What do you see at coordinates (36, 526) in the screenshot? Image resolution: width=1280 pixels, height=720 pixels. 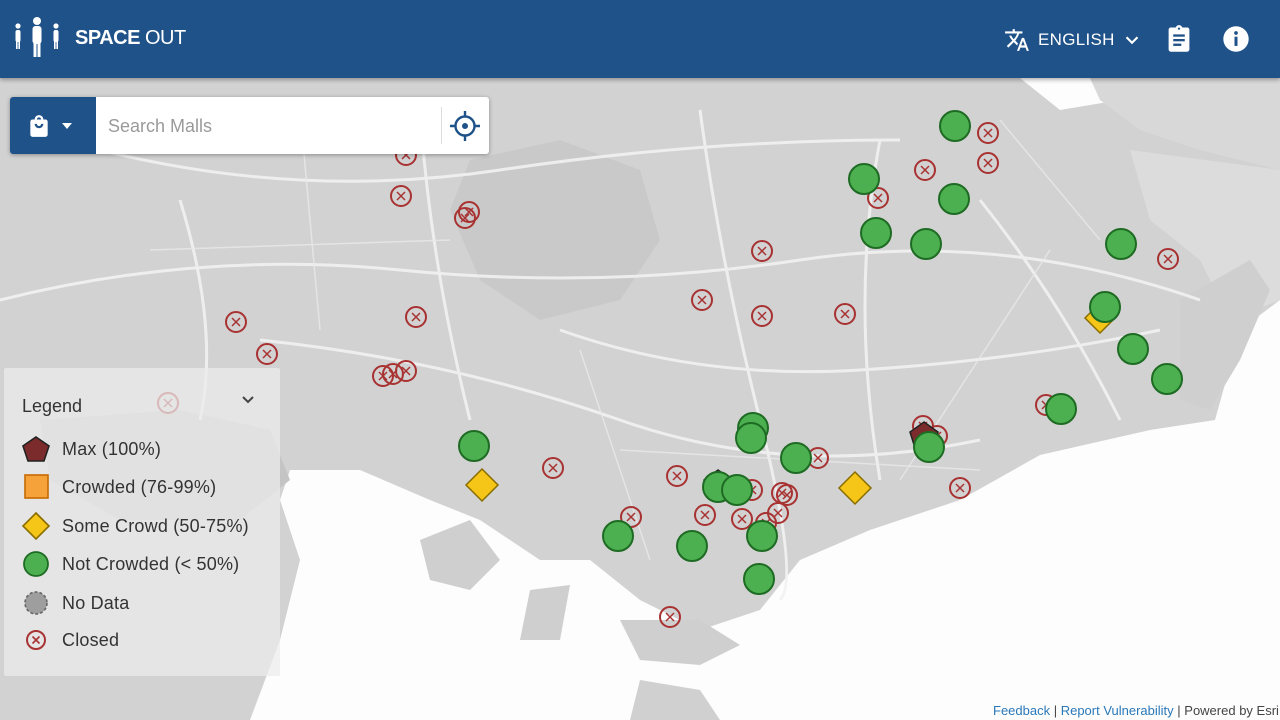 I see `diamond-icon` at bounding box center [36, 526].